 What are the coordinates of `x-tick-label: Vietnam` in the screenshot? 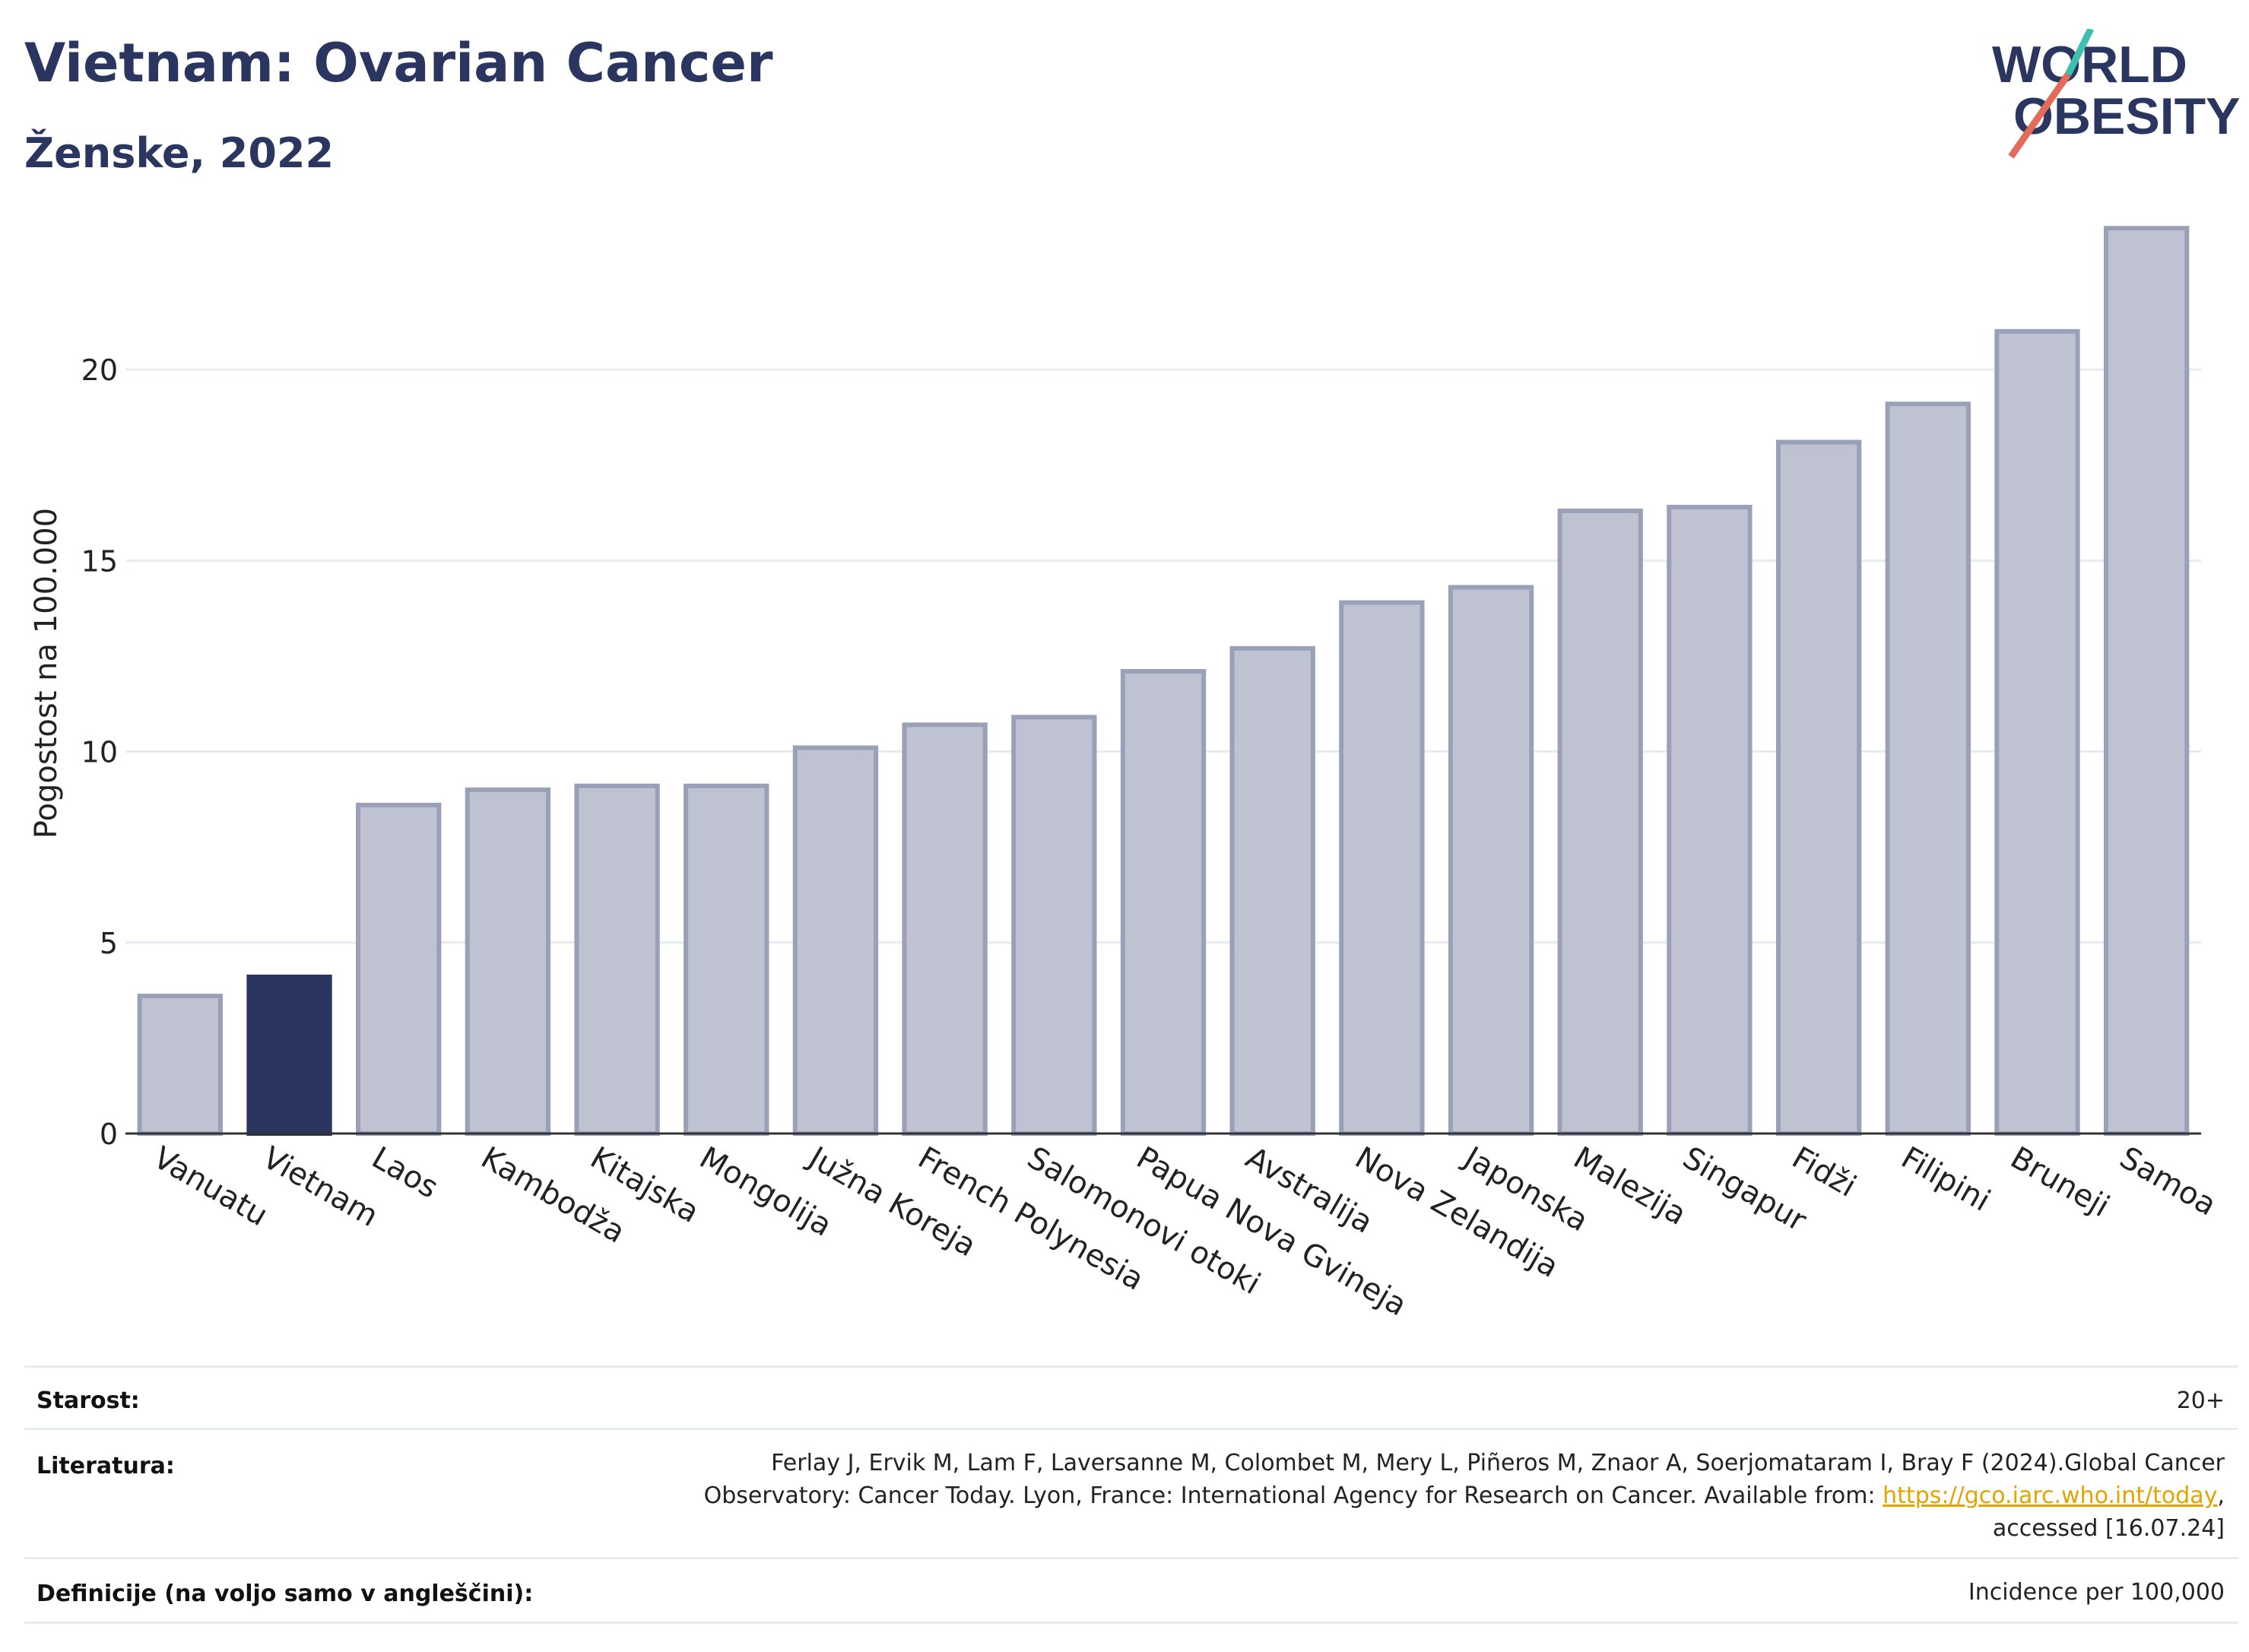 It's located at (320, 1187).